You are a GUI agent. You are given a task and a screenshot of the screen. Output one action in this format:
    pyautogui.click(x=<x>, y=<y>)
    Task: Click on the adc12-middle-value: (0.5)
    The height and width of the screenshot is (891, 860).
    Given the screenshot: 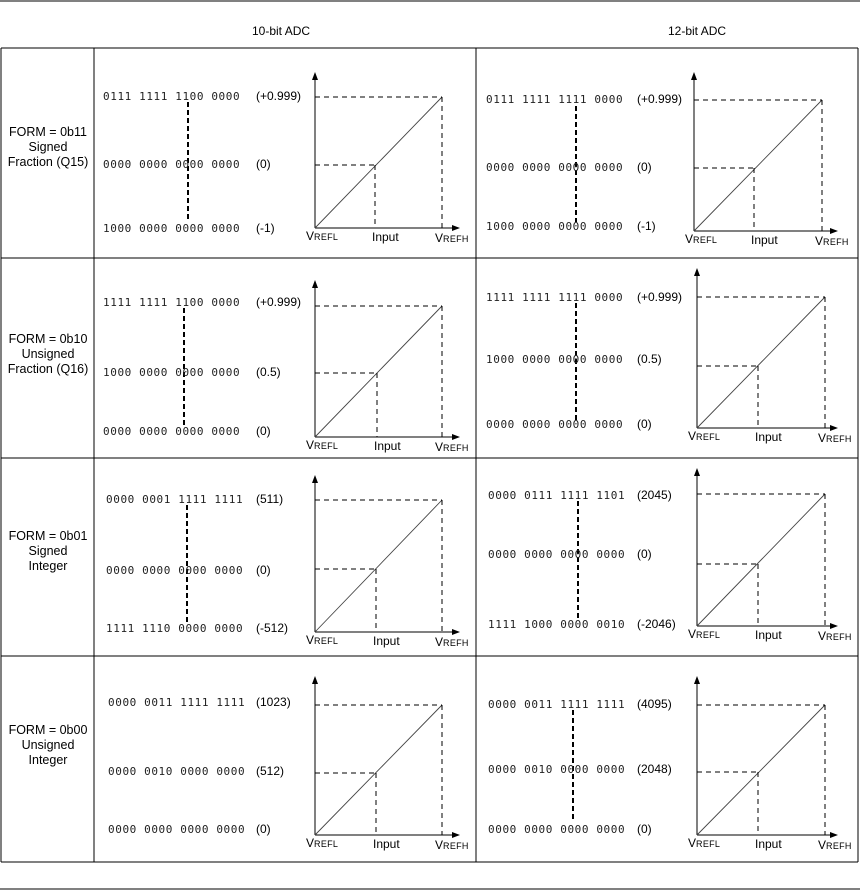 What is the action you would take?
    pyautogui.click(x=649, y=359)
    